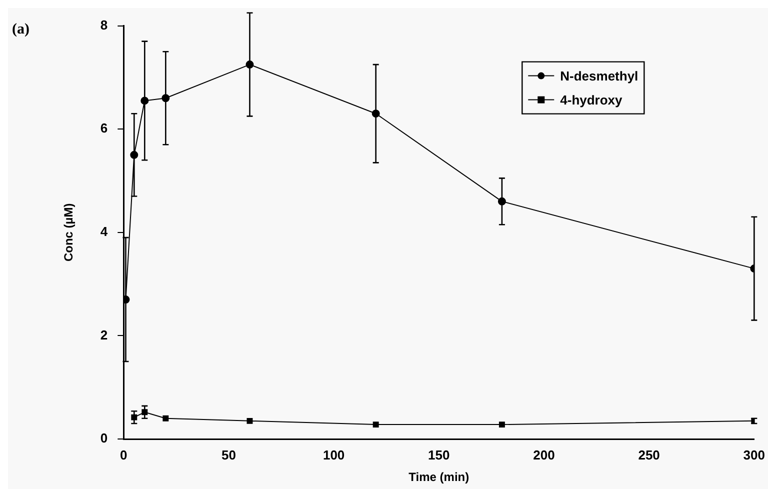  Describe the element at coordinates (104, 334) in the screenshot. I see `y-tick-label: 2` at that location.